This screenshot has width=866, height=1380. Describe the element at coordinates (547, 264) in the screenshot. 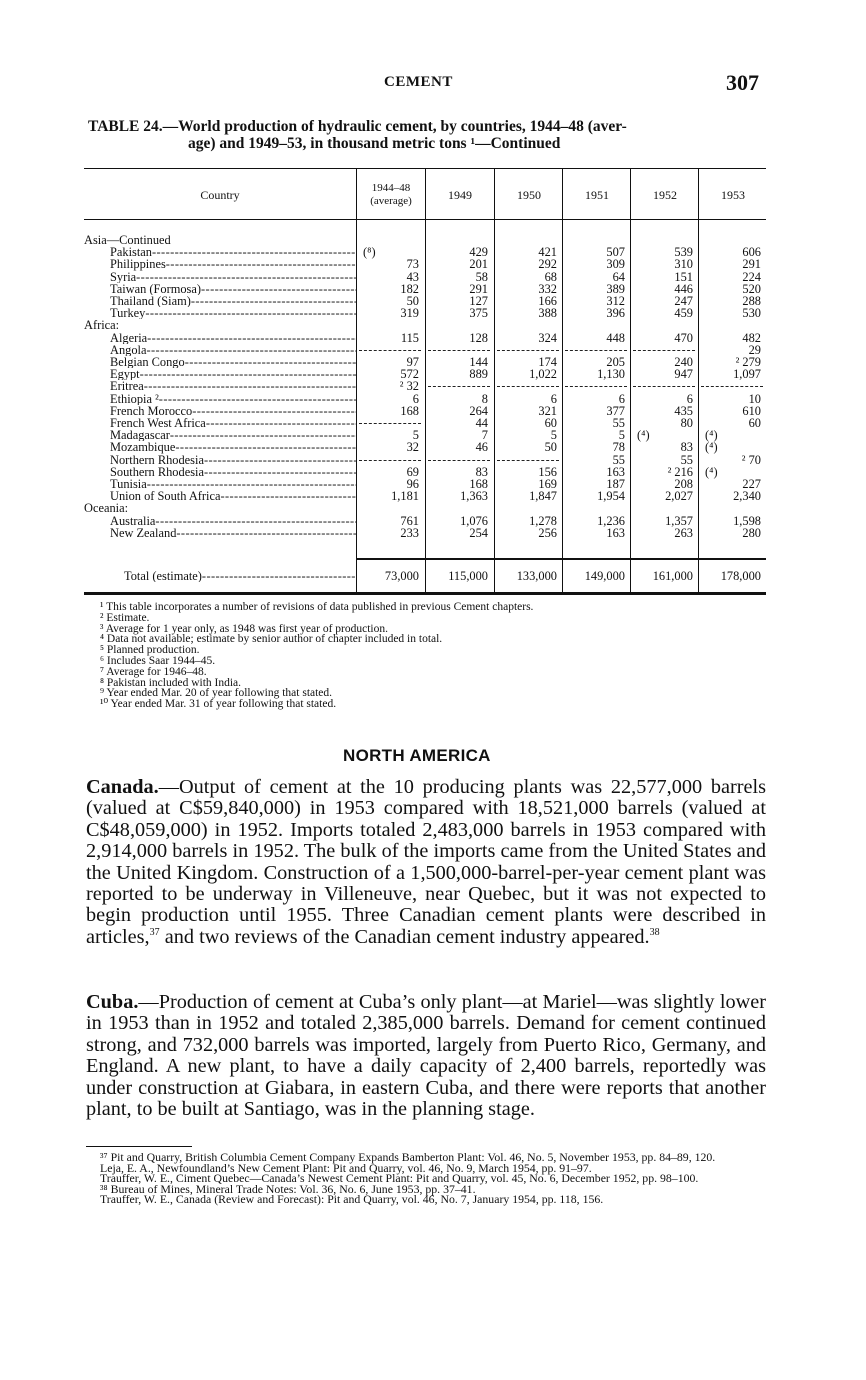

I see `table-cell: 292` at that location.